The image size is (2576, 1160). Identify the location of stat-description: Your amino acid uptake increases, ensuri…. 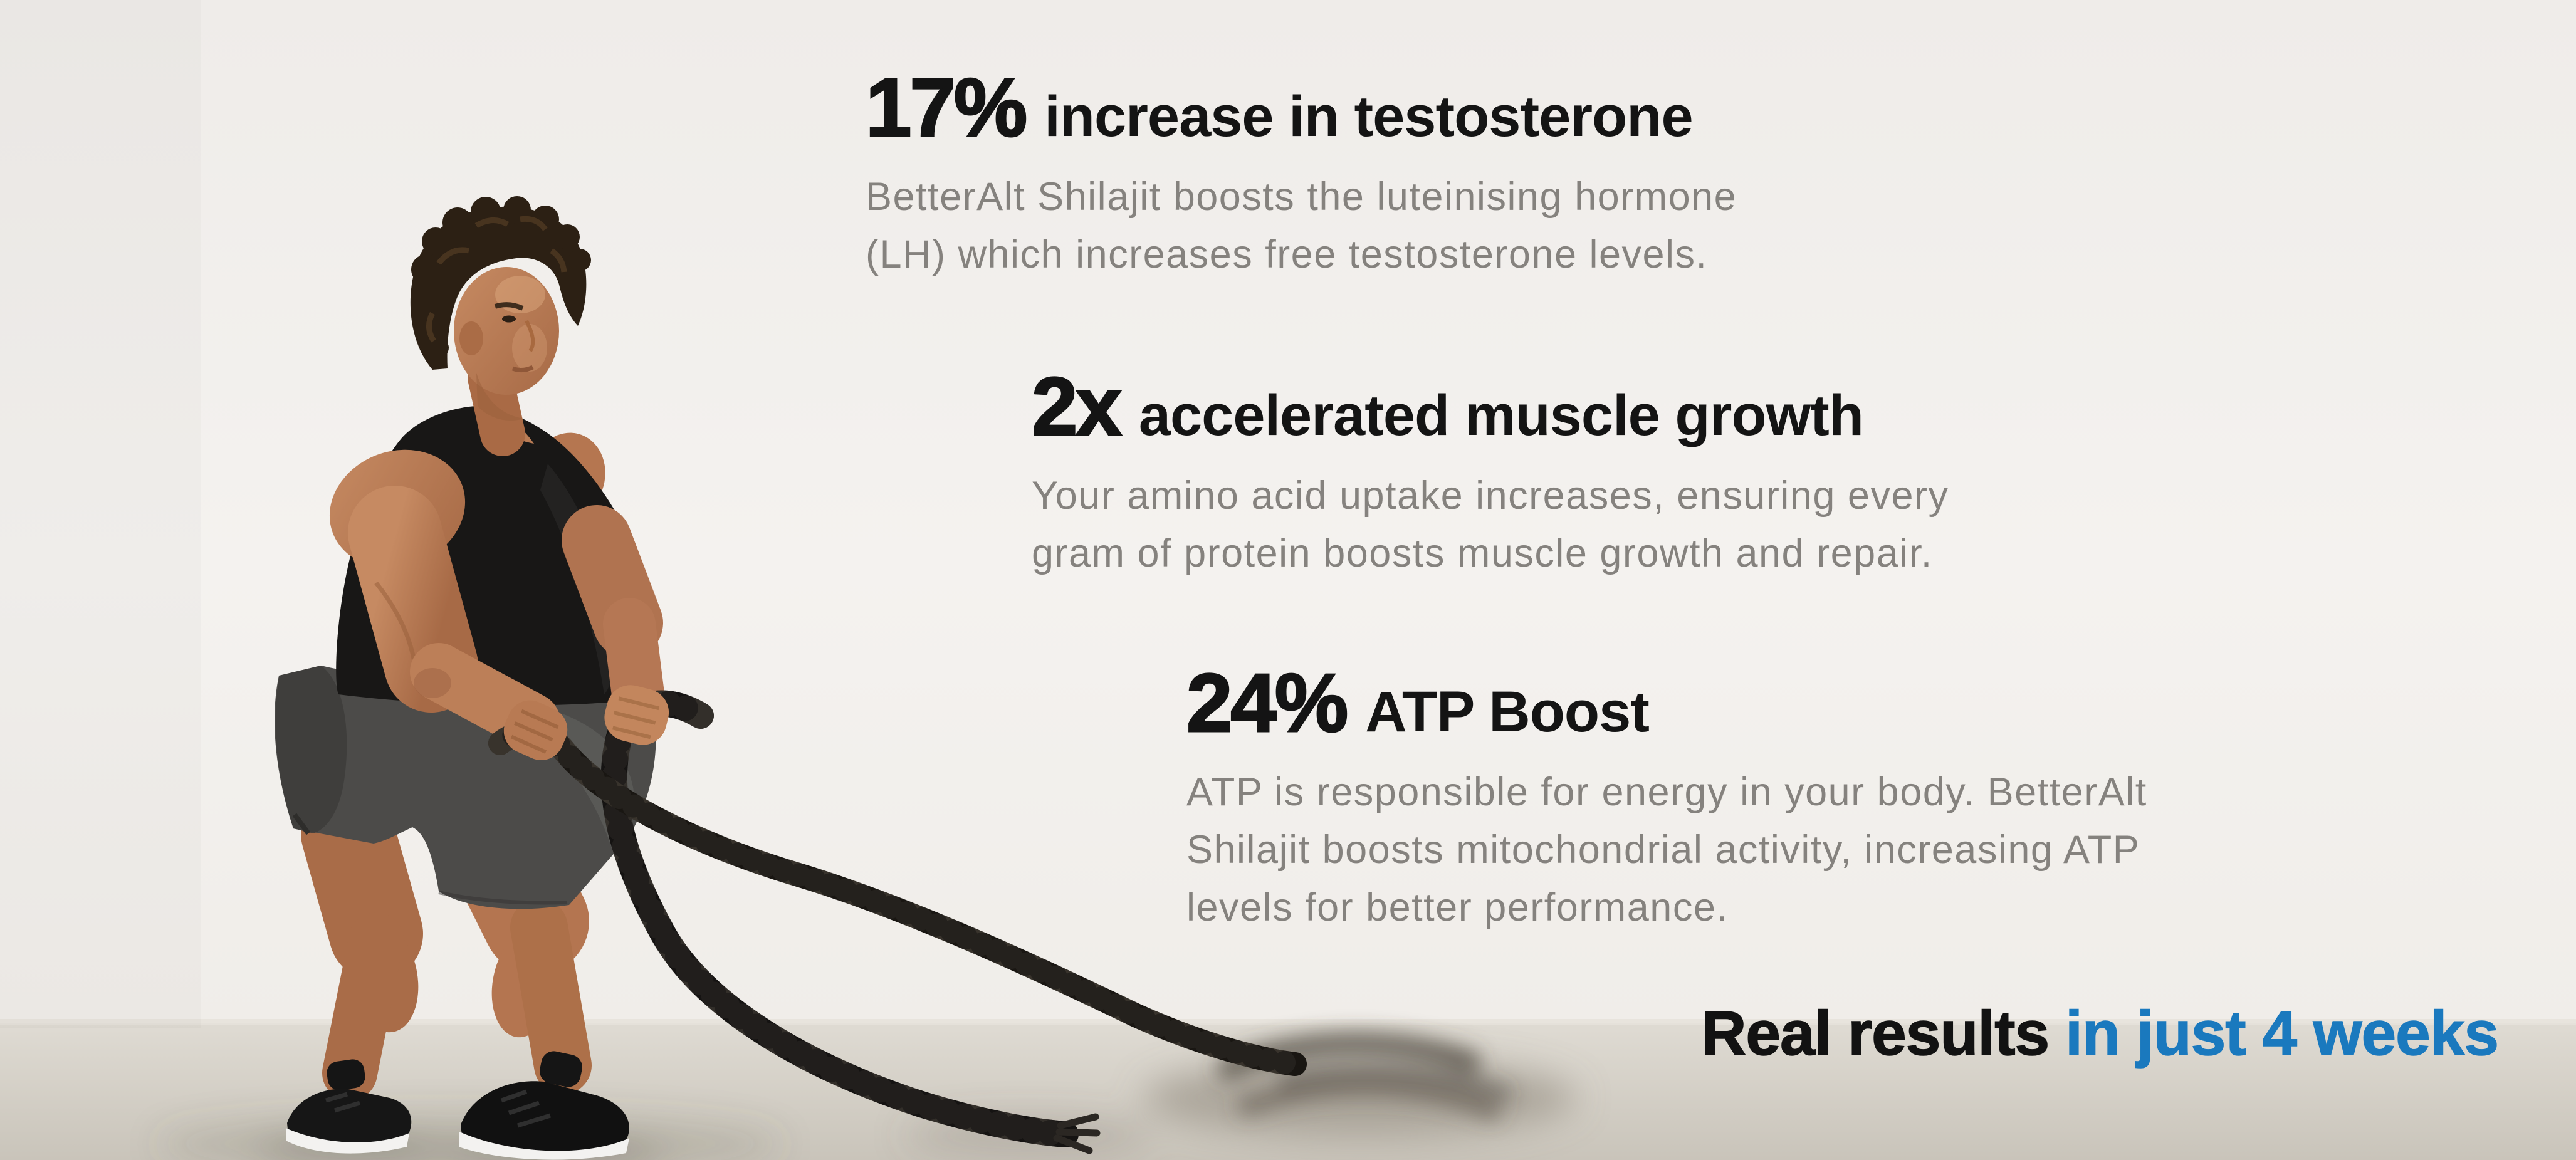
(1490, 524).